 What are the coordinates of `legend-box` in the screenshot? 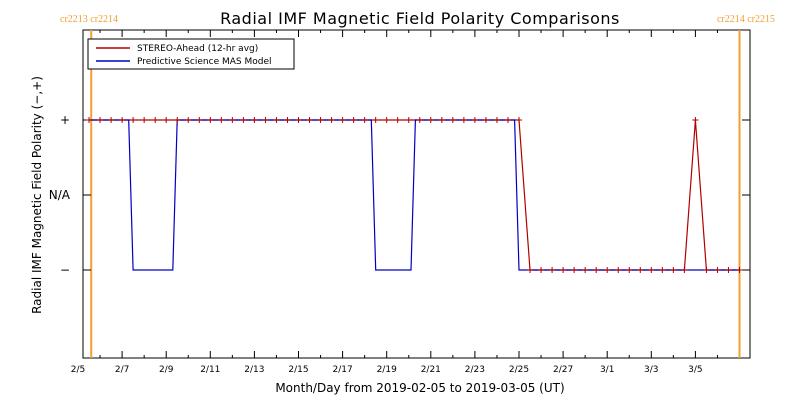 It's located at (191, 54).